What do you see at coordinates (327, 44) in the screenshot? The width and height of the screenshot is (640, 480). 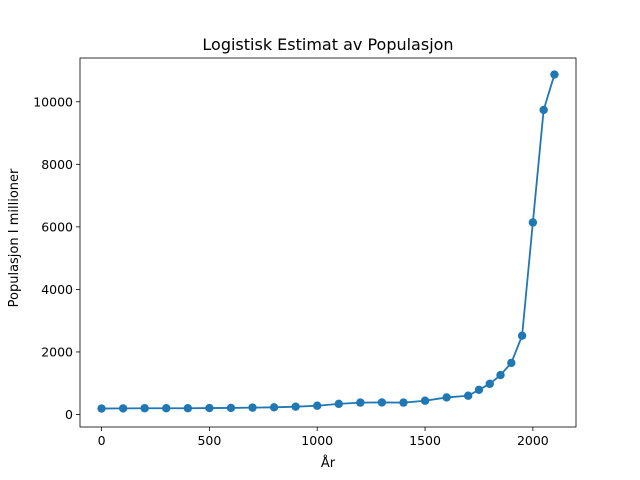 I see `chart-title: Logistisk Estimat av Populasjon` at bounding box center [327, 44].